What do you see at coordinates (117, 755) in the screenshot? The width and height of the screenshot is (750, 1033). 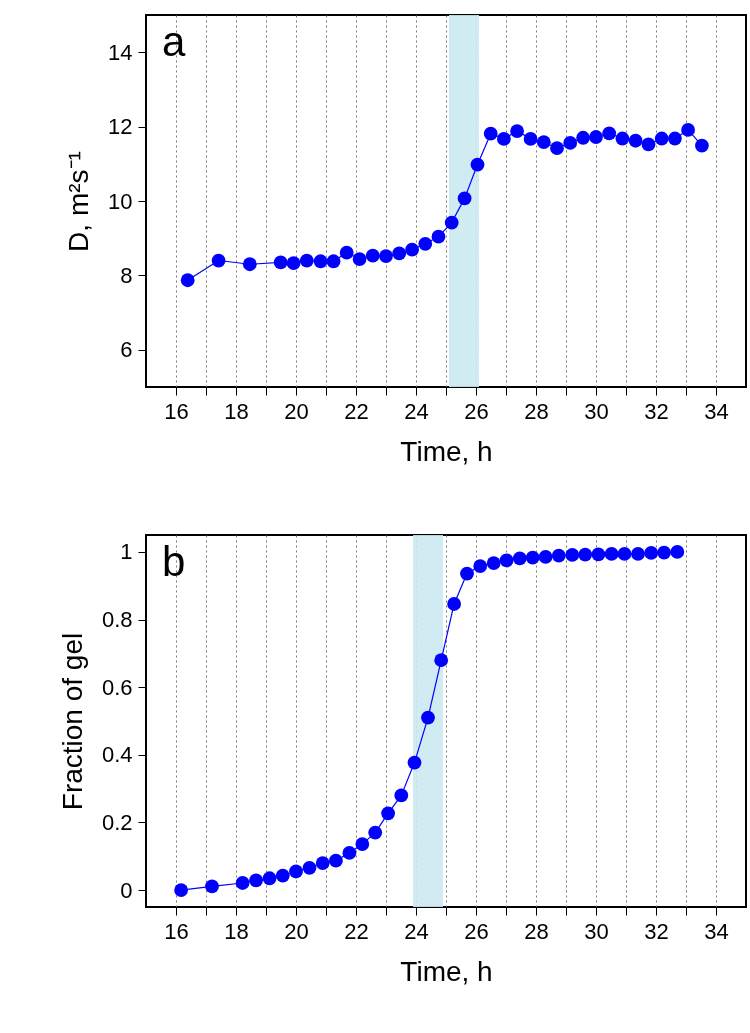 I see `y-tick-label: 0.4` at bounding box center [117, 755].